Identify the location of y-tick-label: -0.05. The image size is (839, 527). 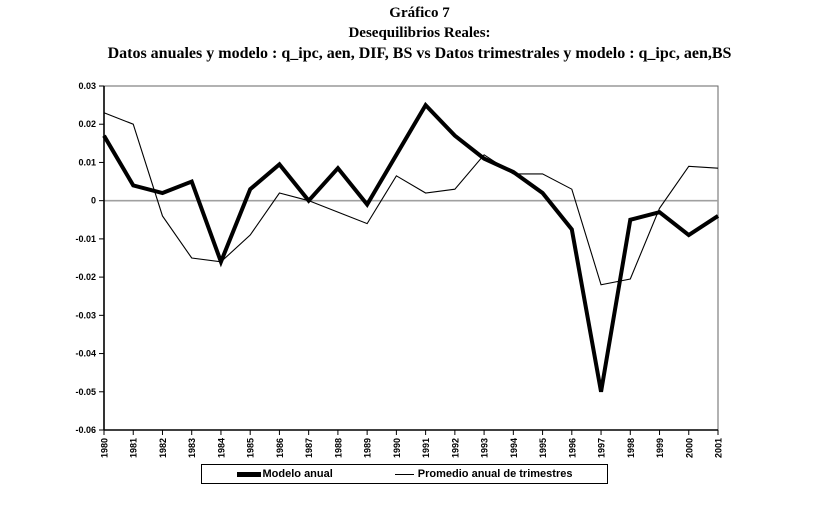
(85, 392).